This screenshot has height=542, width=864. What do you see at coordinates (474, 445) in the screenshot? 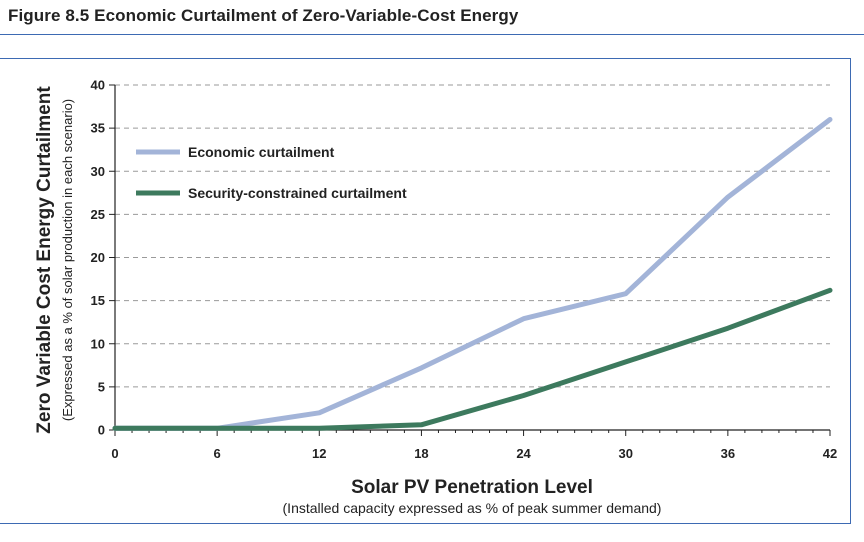
I see `x-ticks: 0 6 12 18 24 30 36 42` at bounding box center [474, 445].